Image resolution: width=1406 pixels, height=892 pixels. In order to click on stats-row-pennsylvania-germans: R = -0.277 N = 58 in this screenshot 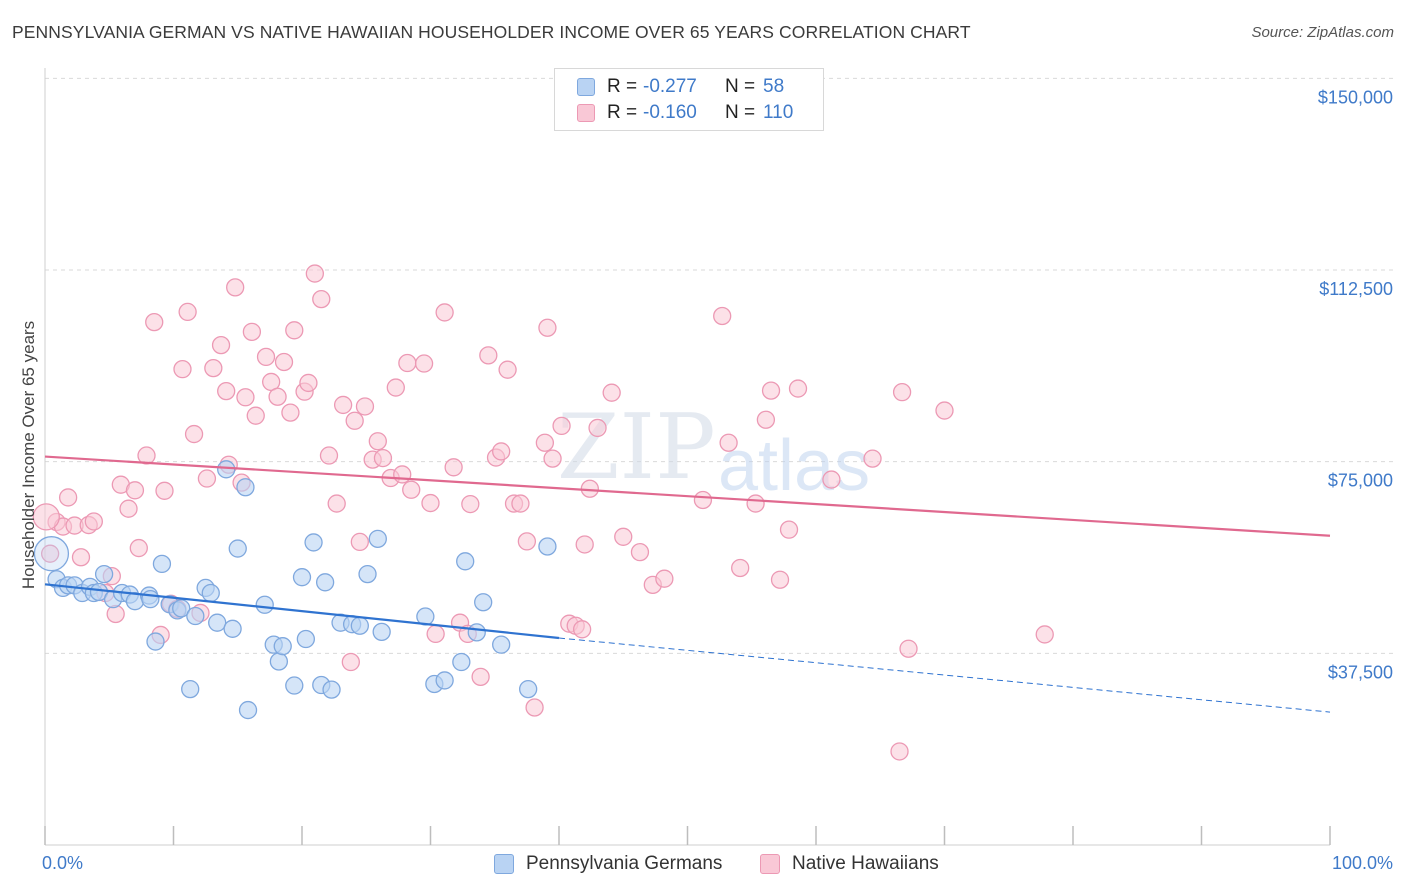, I will do `click(680, 87)`.